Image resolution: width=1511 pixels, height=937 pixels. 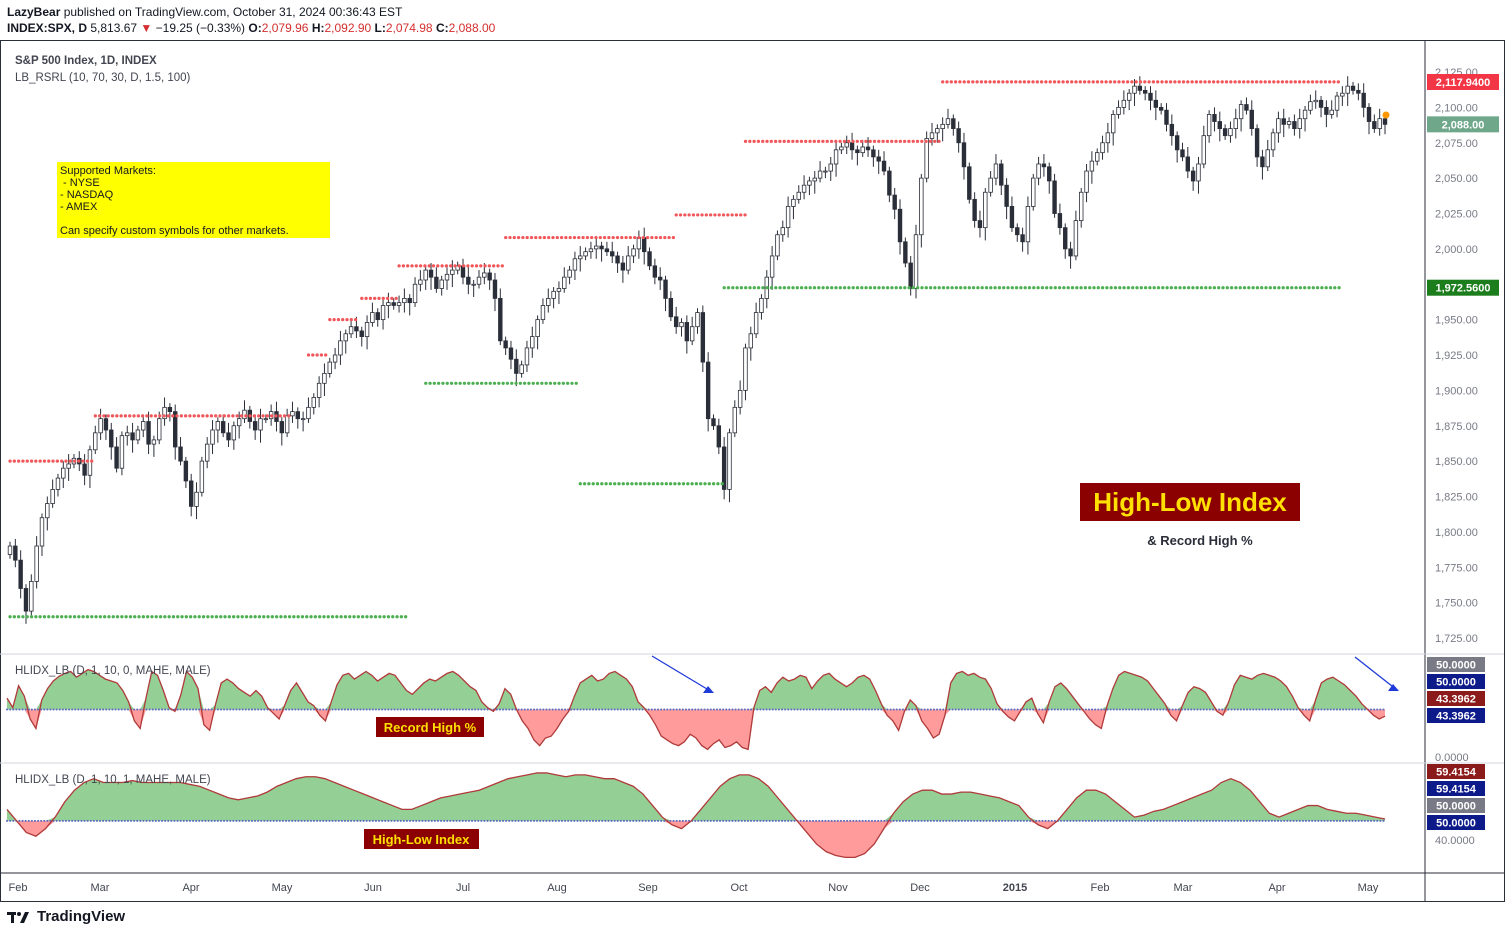 I want to click on record-high-pane, so click(x=696, y=709).